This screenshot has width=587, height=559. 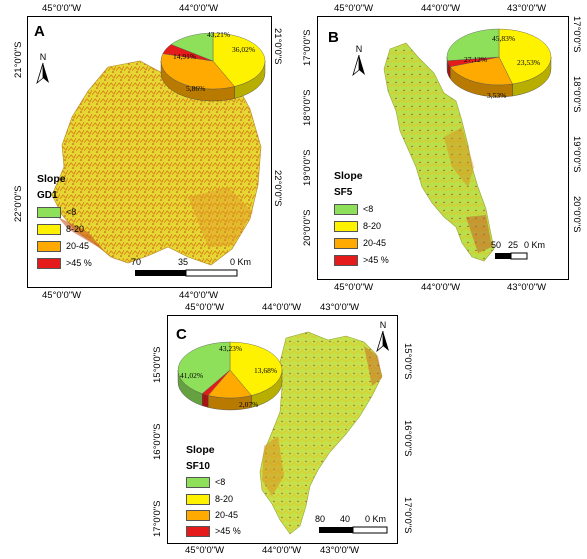 I want to click on scale-label-c-3: 0 Km, so click(x=376, y=519).